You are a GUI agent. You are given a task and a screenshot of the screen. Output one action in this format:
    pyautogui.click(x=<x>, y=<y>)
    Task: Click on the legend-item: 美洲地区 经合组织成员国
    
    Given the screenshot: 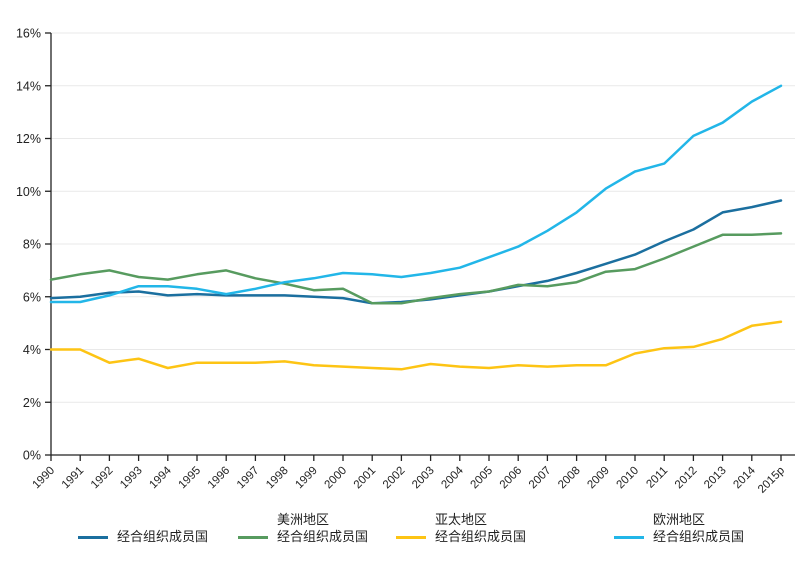 What is the action you would take?
    pyautogui.click(x=303, y=529)
    